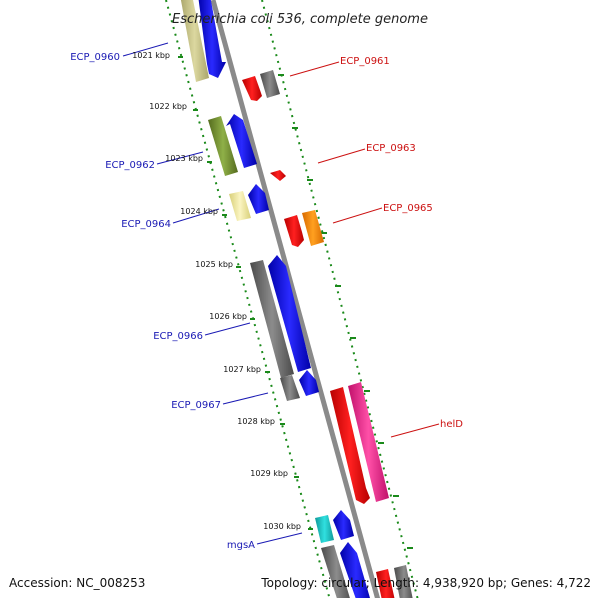 This screenshot has height=600, width=600. Describe the element at coordinates (408, 208) in the screenshot. I see `gene-label-ecp-0965: ECP_0965` at that location.